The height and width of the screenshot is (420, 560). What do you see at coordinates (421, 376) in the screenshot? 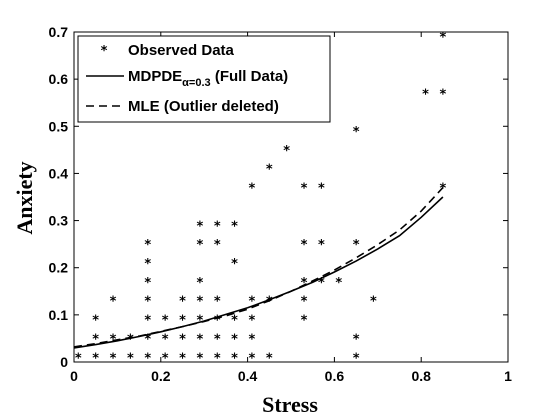
I see `x-tick-label: 0.8` at bounding box center [421, 376].